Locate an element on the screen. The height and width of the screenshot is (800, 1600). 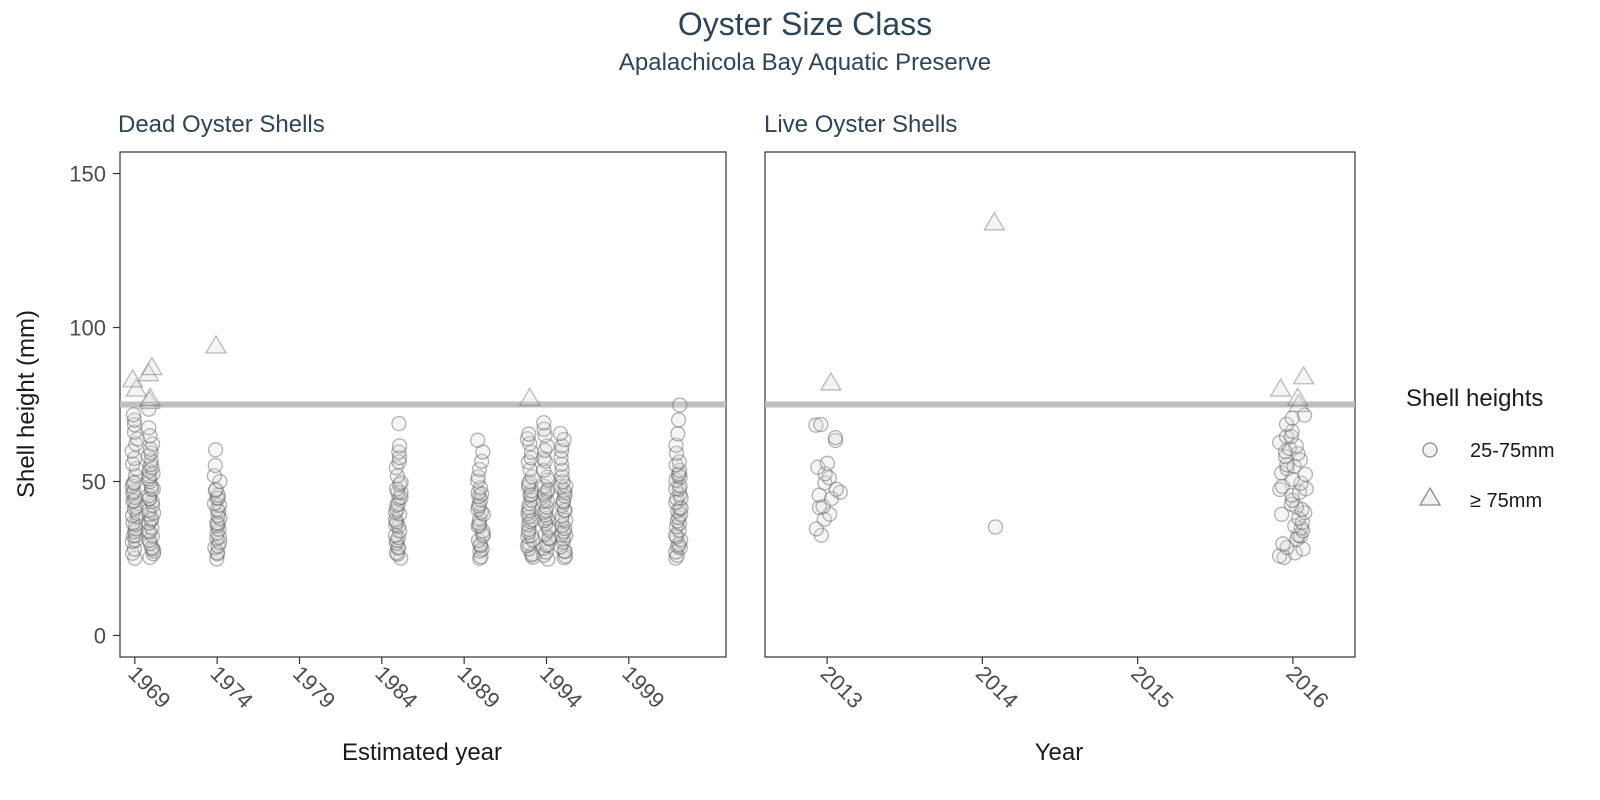
x-tick-label: 1979 is located at coordinates (314, 687).